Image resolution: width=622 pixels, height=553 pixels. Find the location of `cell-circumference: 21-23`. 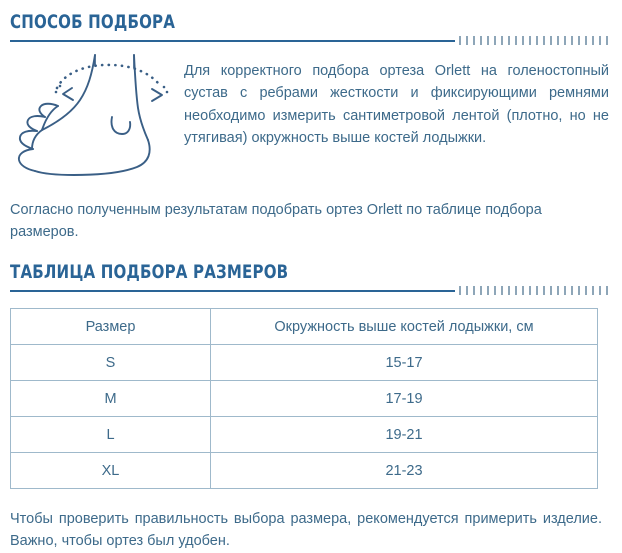

cell-circumference: 21-23 is located at coordinates (404, 470).